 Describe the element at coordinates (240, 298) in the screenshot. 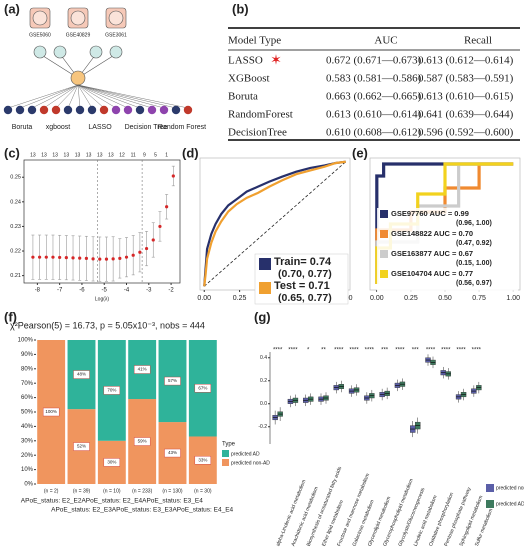

I see `x-tick-label: 0.25` at that location.